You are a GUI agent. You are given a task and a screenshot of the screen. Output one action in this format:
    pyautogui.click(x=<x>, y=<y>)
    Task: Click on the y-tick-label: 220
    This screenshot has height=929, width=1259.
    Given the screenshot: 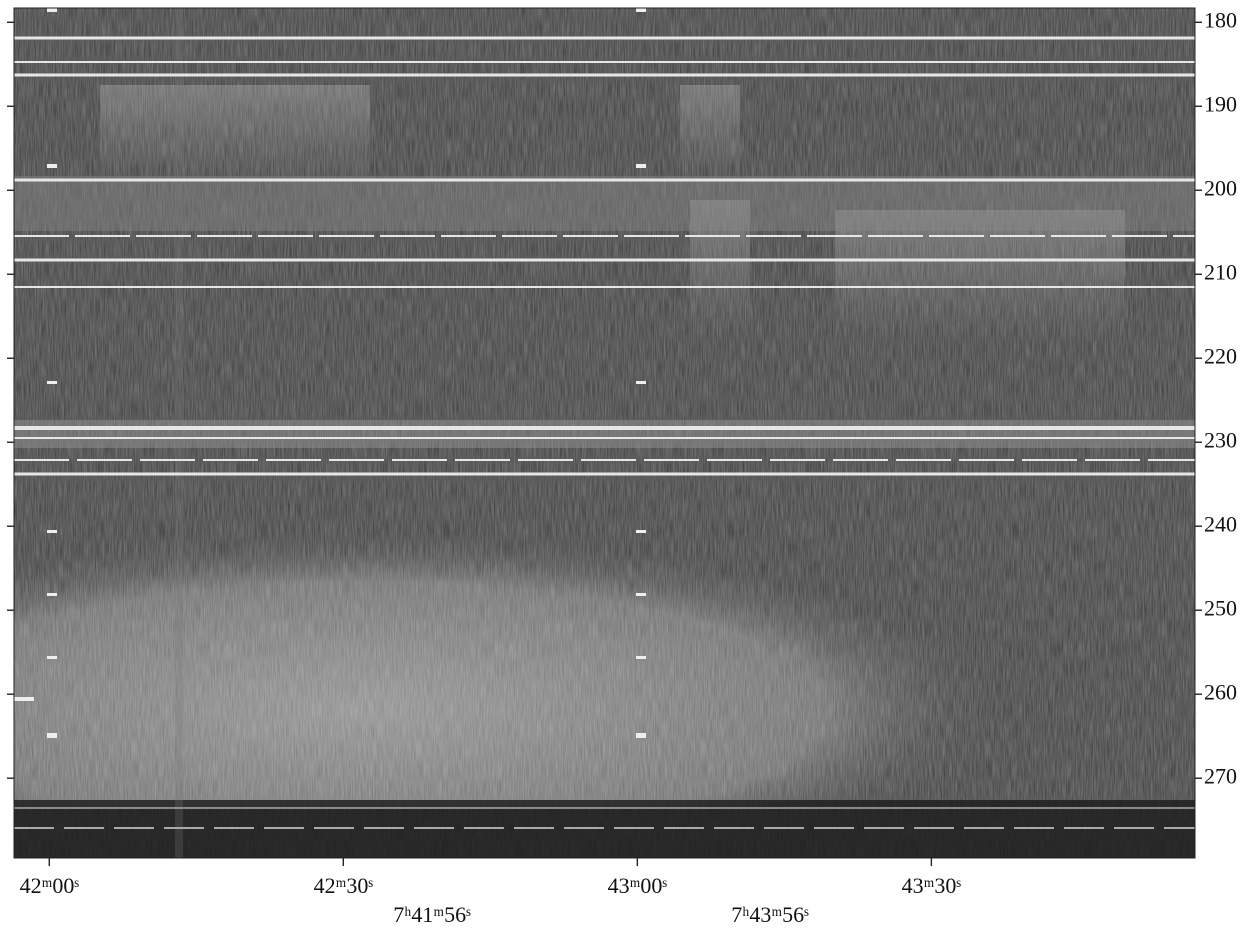 What is the action you would take?
    pyautogui.click(x=1220, y=355)
    